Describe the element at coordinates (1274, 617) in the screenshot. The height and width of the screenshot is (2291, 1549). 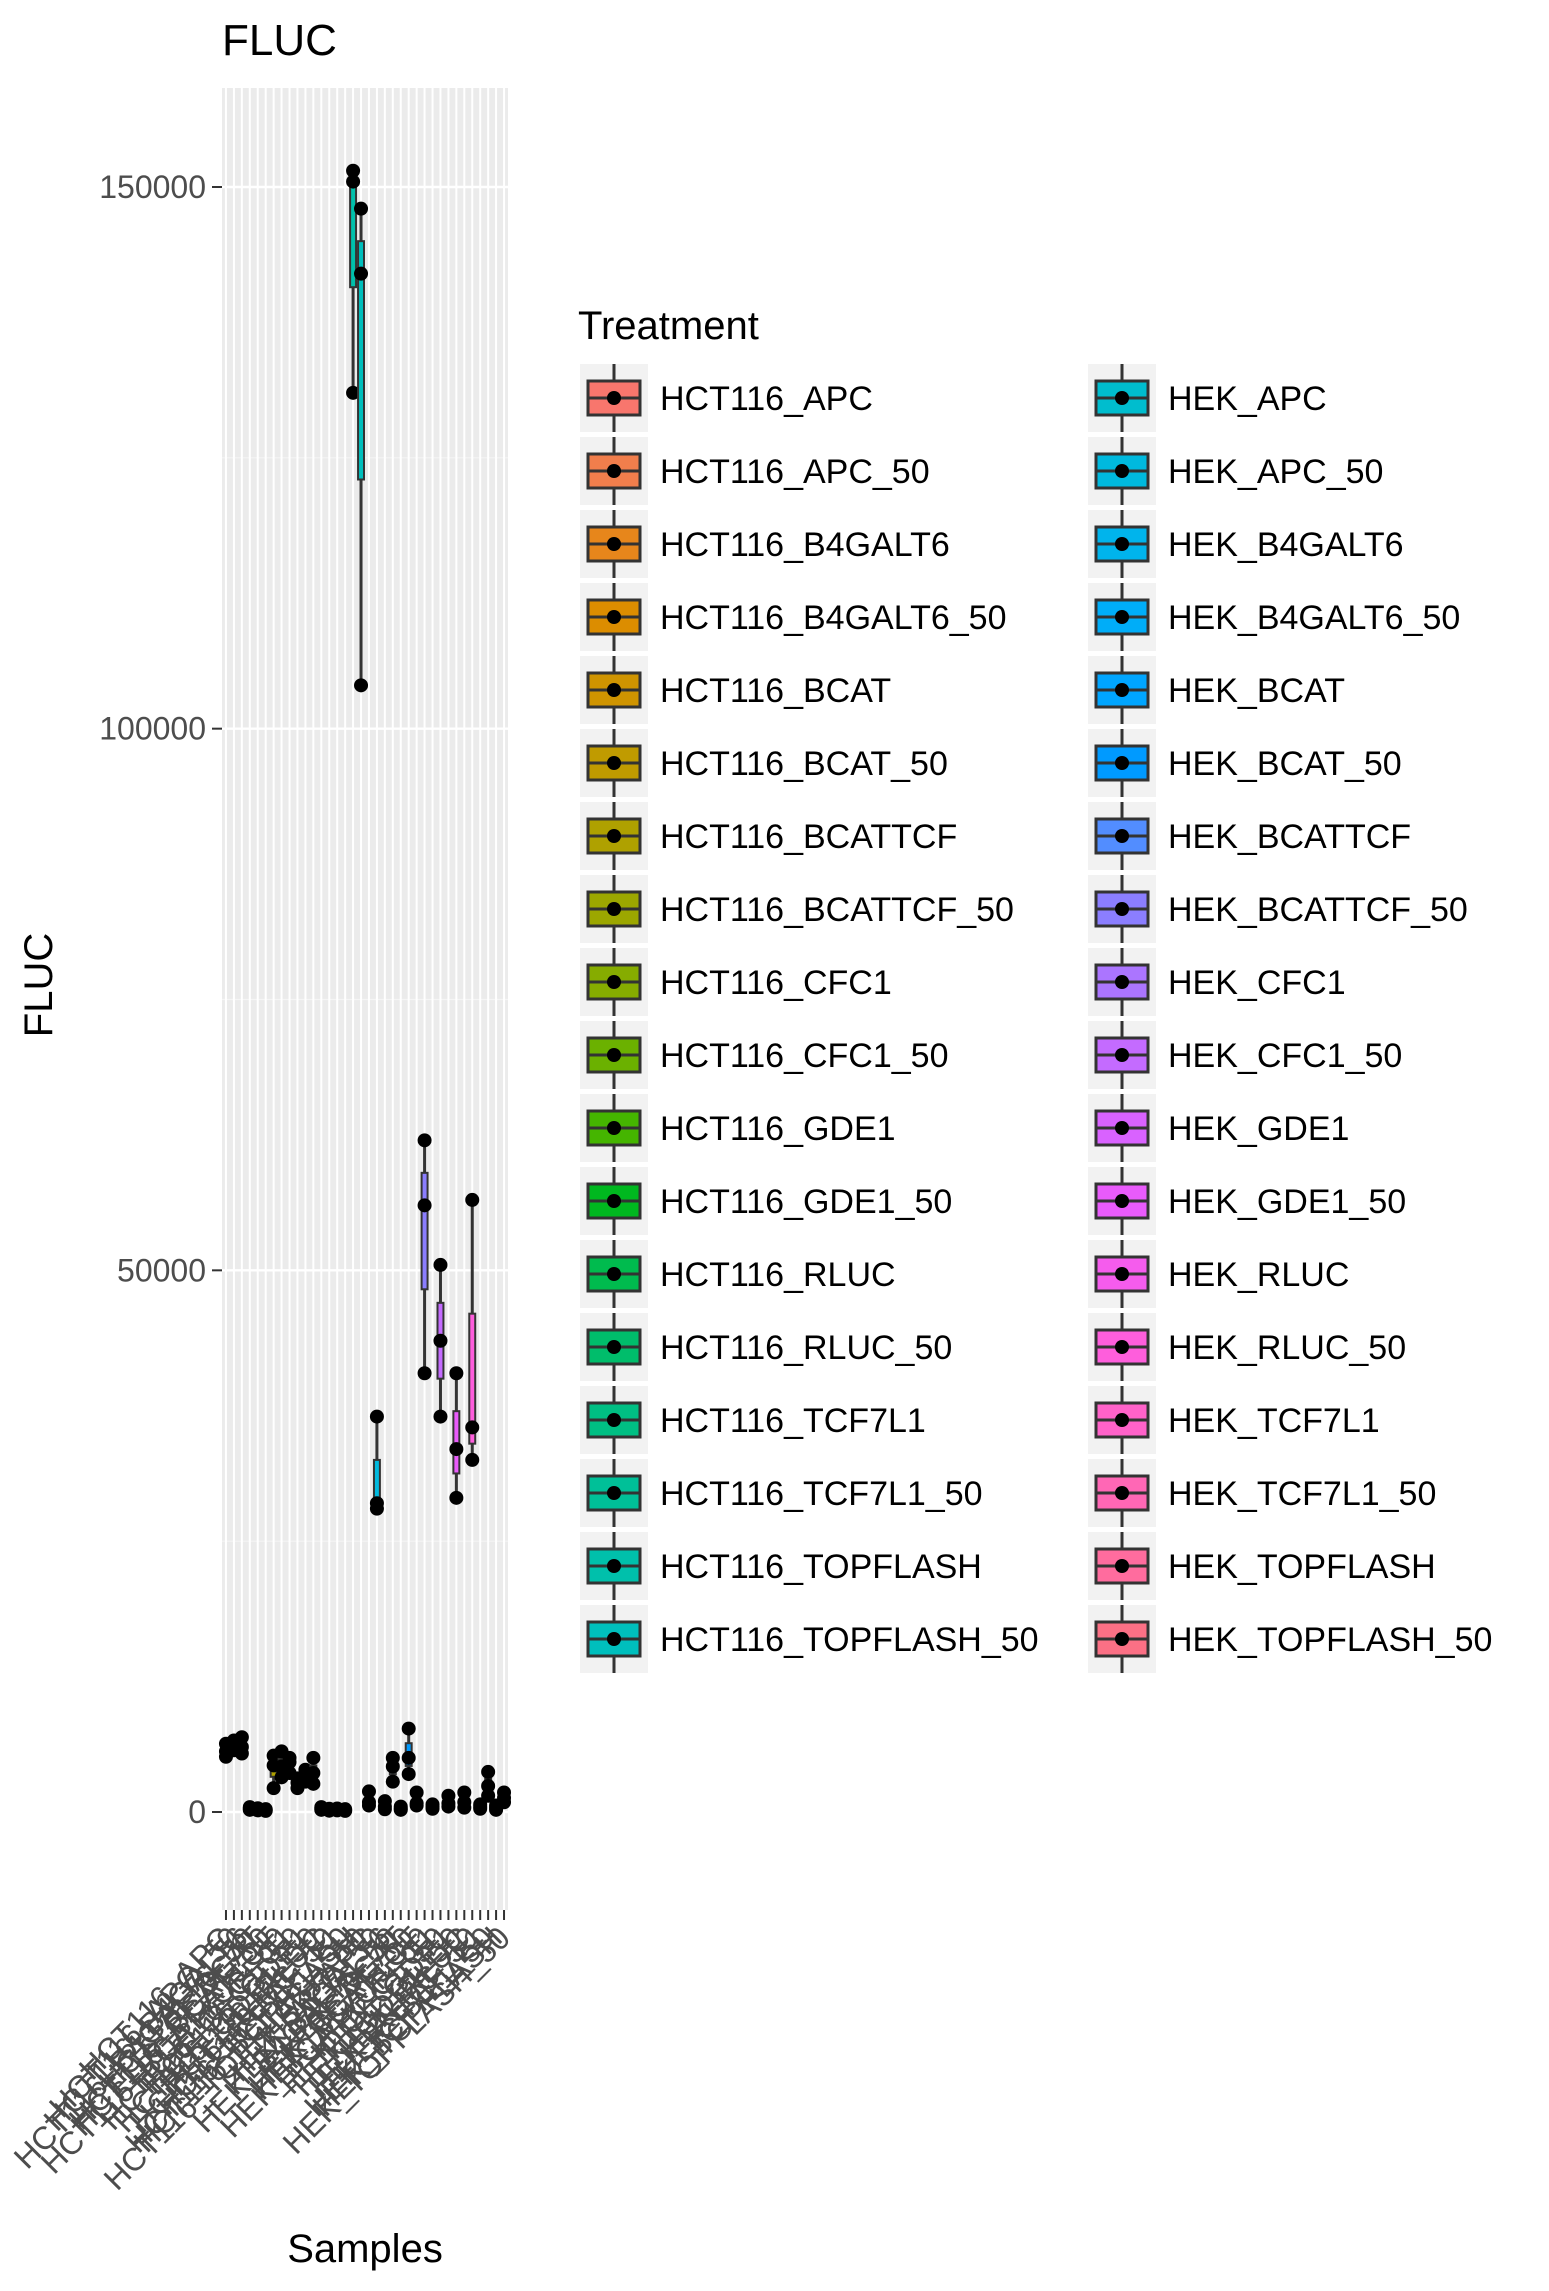
I see `legend-item-HEK_B4GALT6_50: HEK_B4GALT6_50` at that location.